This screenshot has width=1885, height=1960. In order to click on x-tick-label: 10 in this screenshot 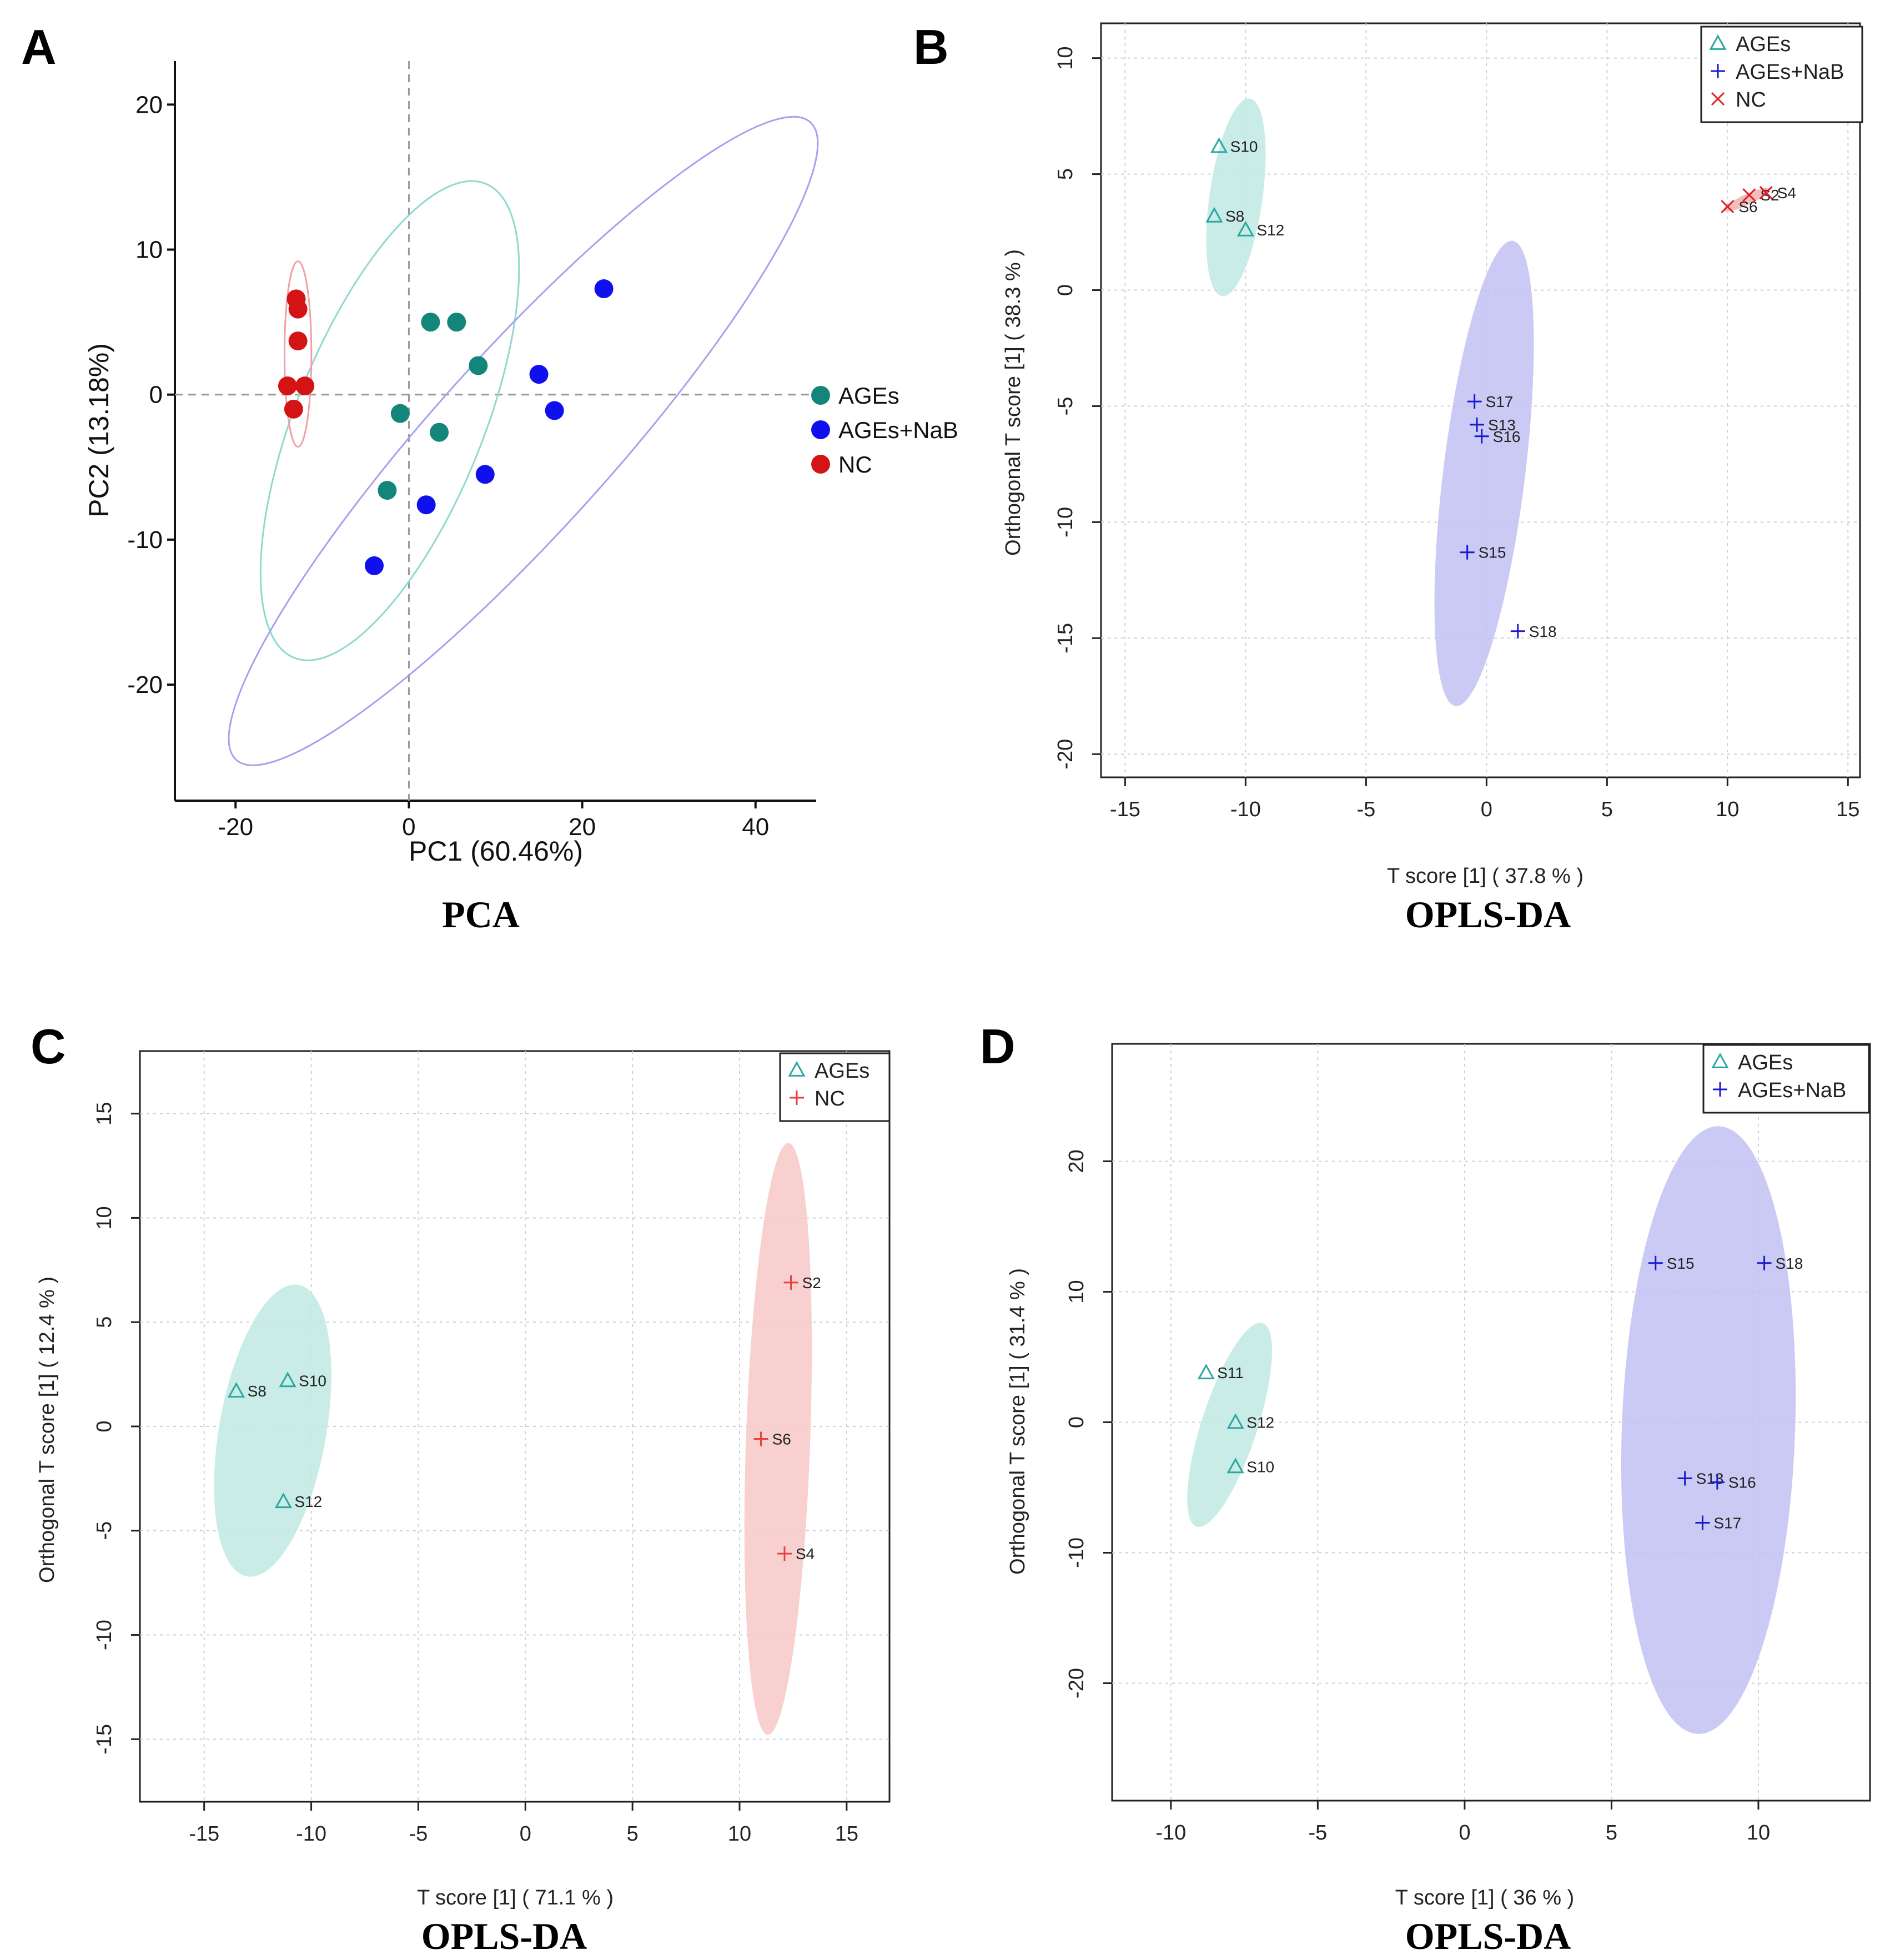, I will do `click(1758, 1833)`.